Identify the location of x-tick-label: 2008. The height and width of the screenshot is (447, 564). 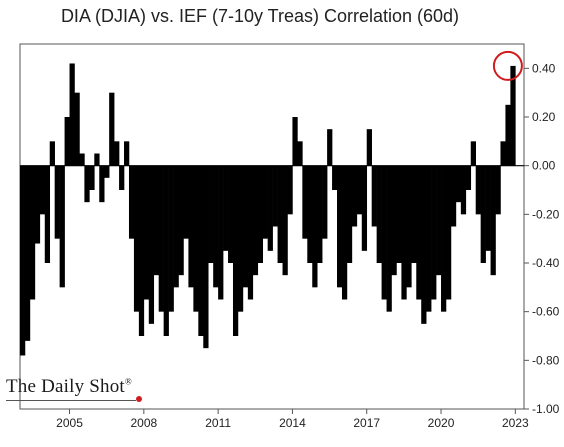
(143, 423).